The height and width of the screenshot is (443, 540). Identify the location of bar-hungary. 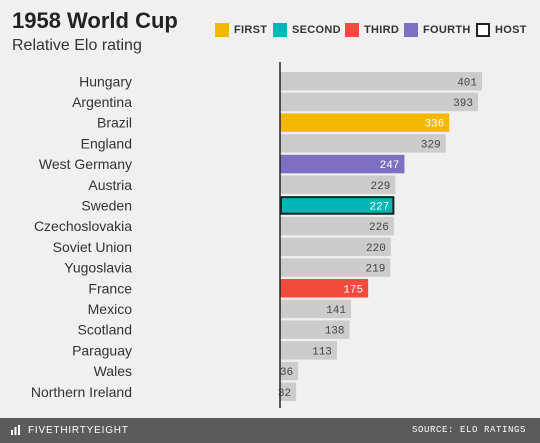
(381, 81).